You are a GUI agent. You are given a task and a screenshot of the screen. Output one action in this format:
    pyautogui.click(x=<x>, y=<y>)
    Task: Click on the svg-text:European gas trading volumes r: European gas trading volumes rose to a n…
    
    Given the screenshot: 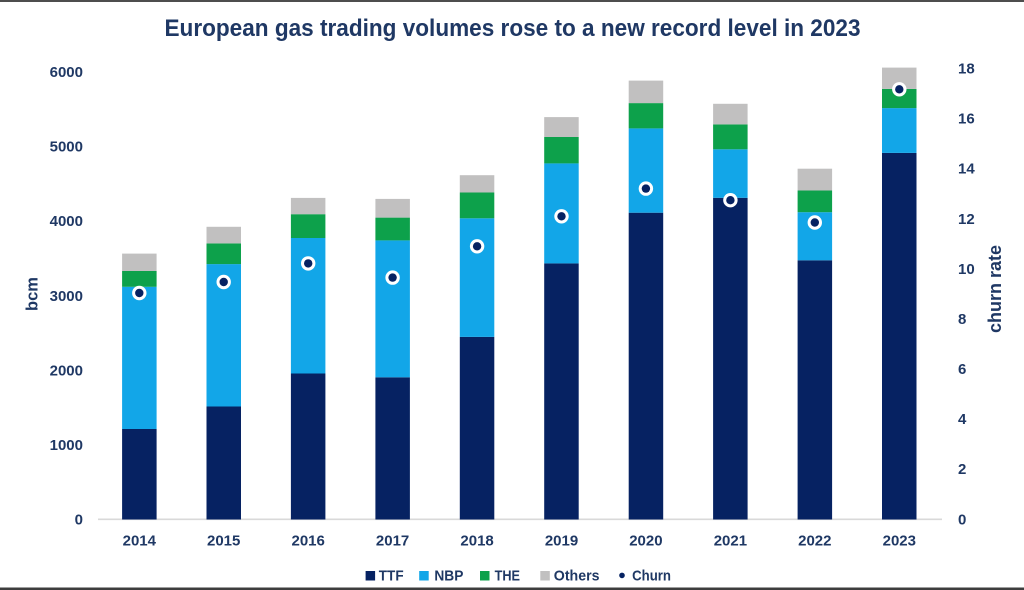 What is the action you would take?
    pyautogui.click(x=513, y=28)
    